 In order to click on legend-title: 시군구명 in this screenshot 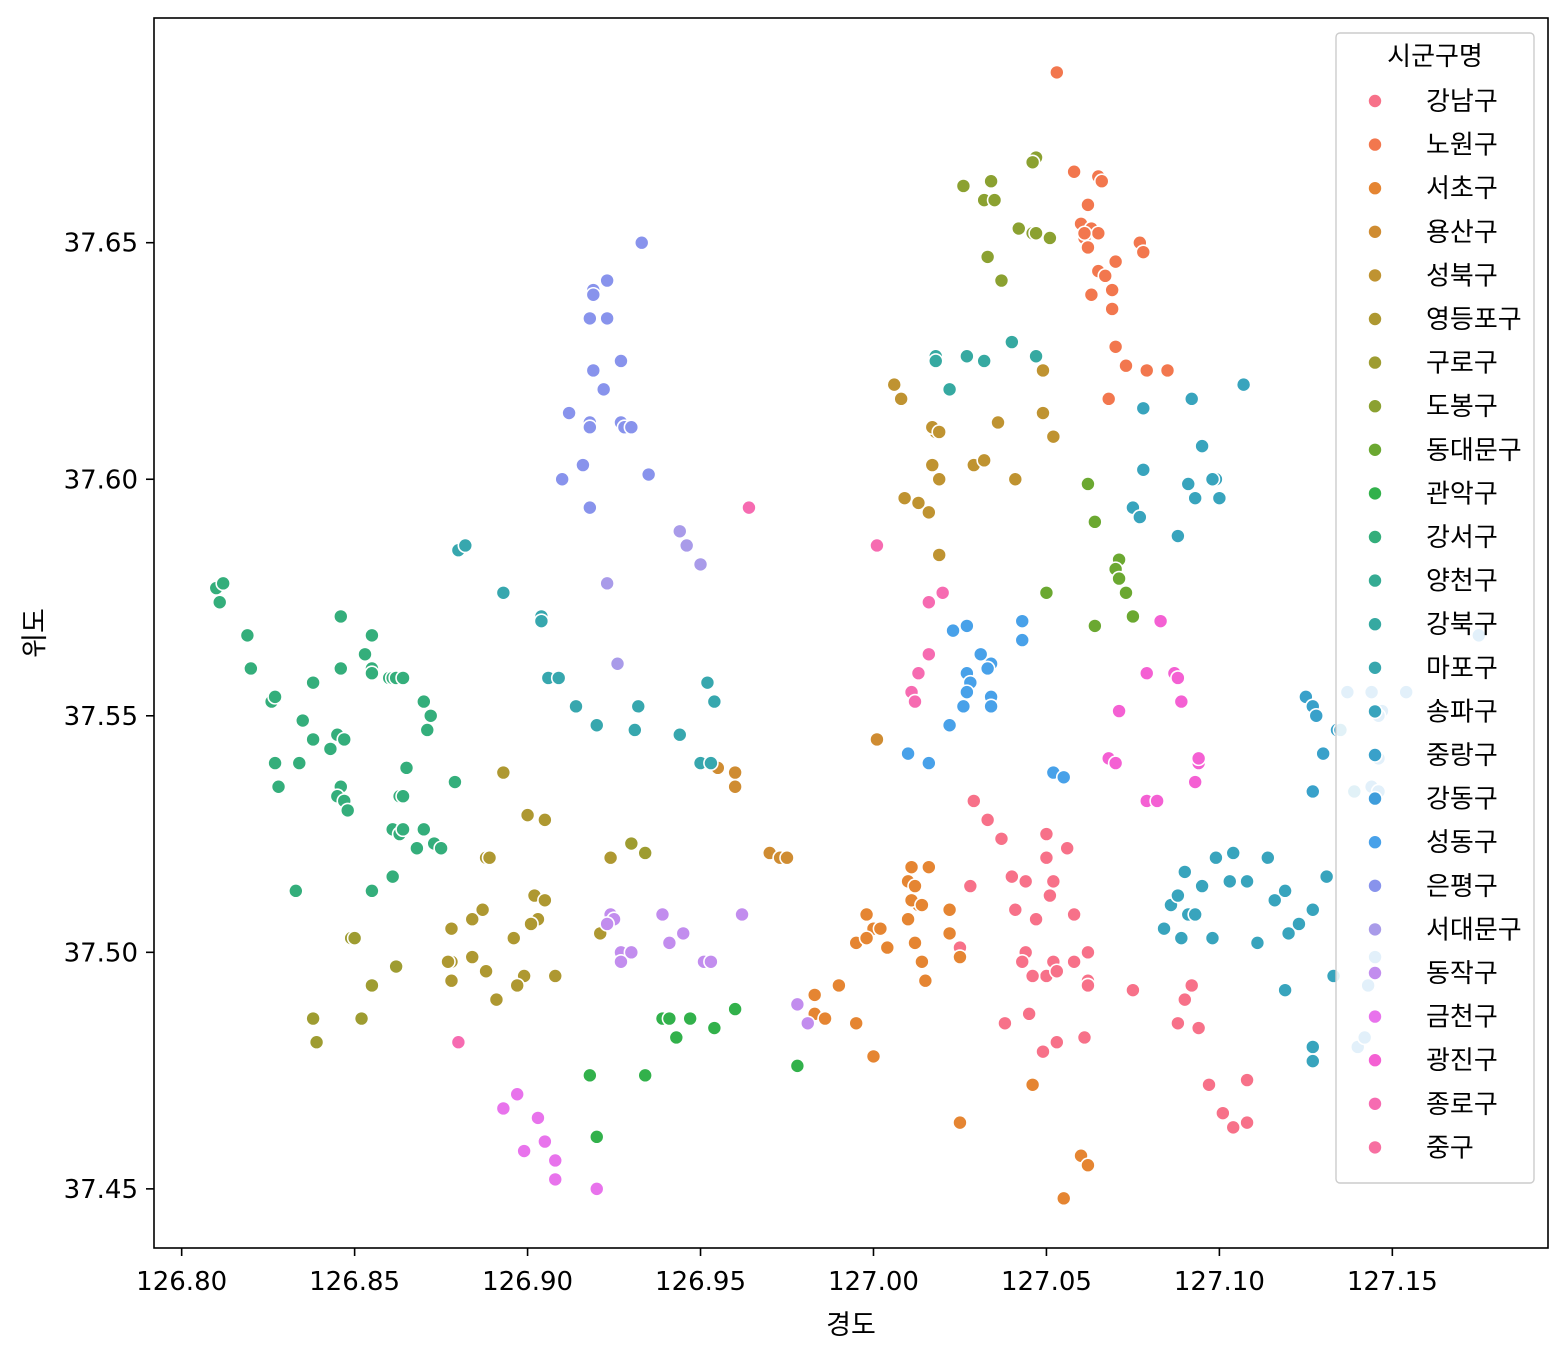, I will do `click(1435, 57)`.